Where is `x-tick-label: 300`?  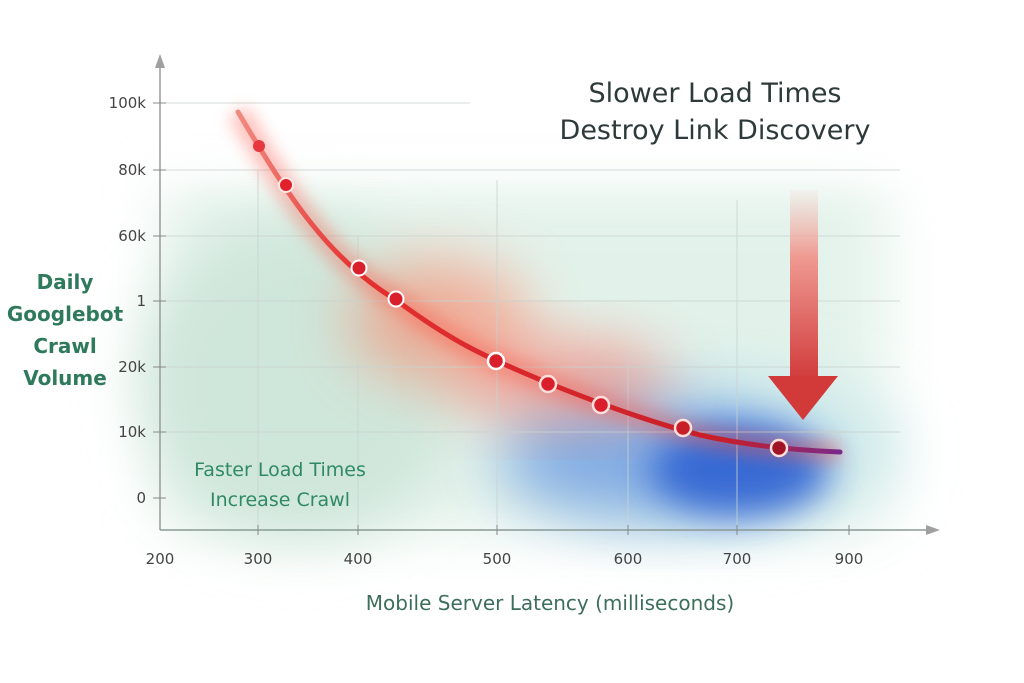 x-tick-label: 300 is located at coordinates (258, 559).